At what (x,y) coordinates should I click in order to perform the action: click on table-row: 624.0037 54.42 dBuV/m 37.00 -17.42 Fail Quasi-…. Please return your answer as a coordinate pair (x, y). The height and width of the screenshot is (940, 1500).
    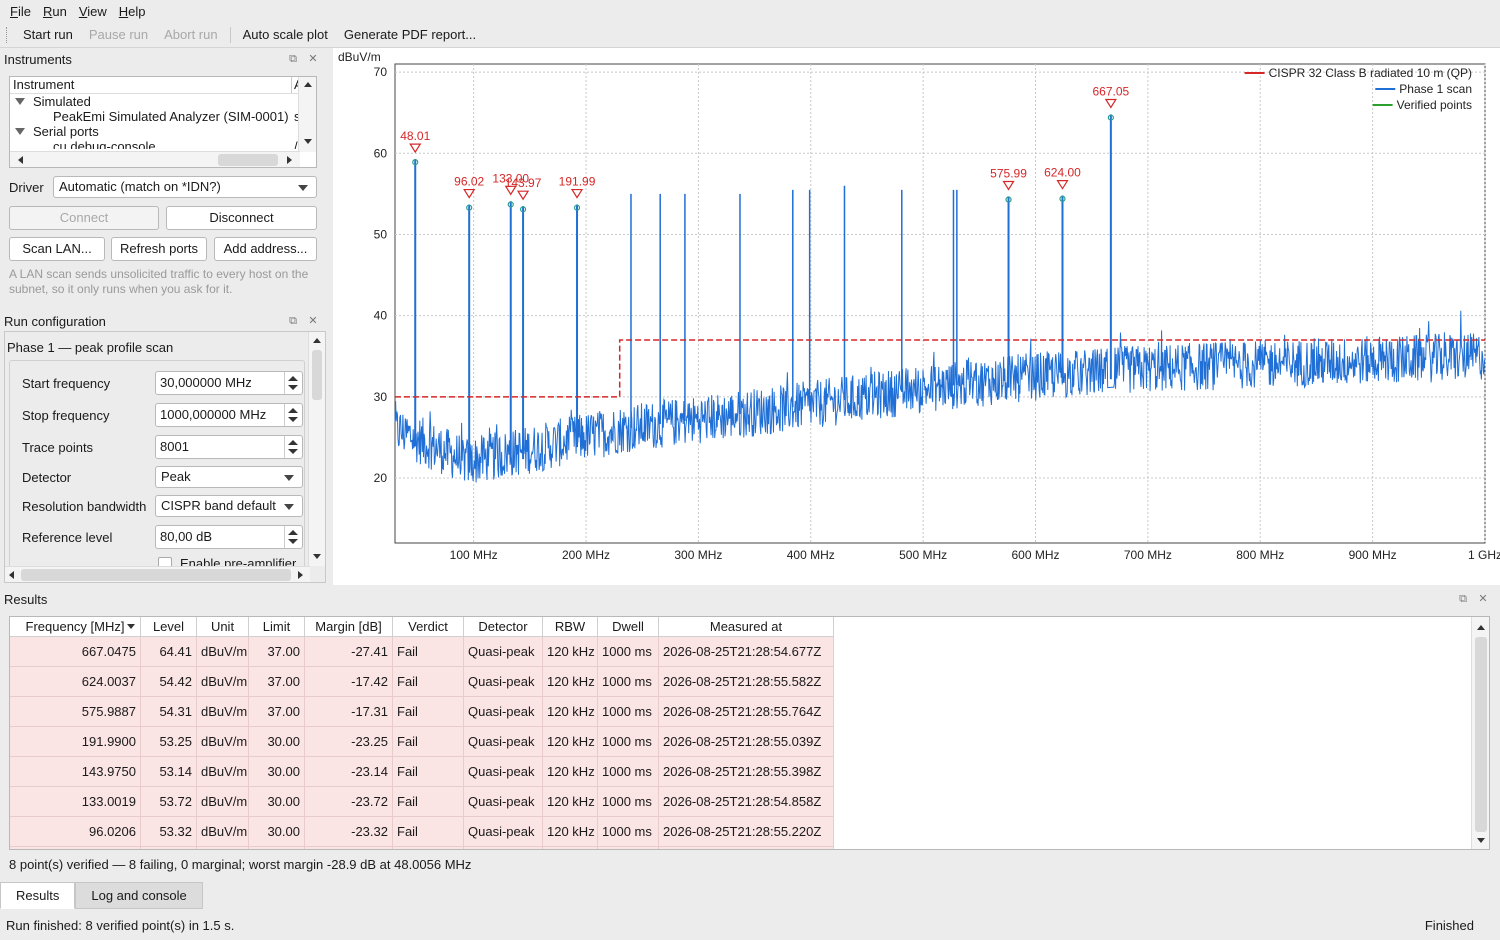
    Looking at the image, I should click on (422, 682).